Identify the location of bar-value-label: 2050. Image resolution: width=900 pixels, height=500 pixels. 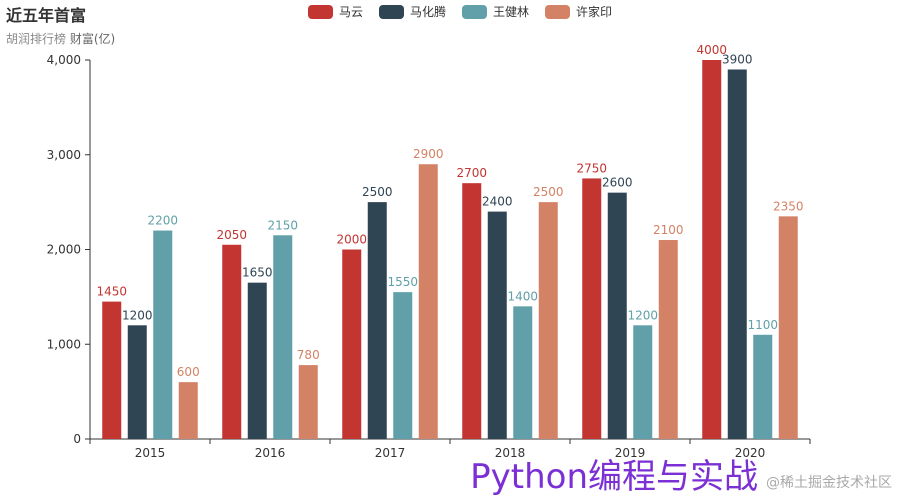
(231, 235).